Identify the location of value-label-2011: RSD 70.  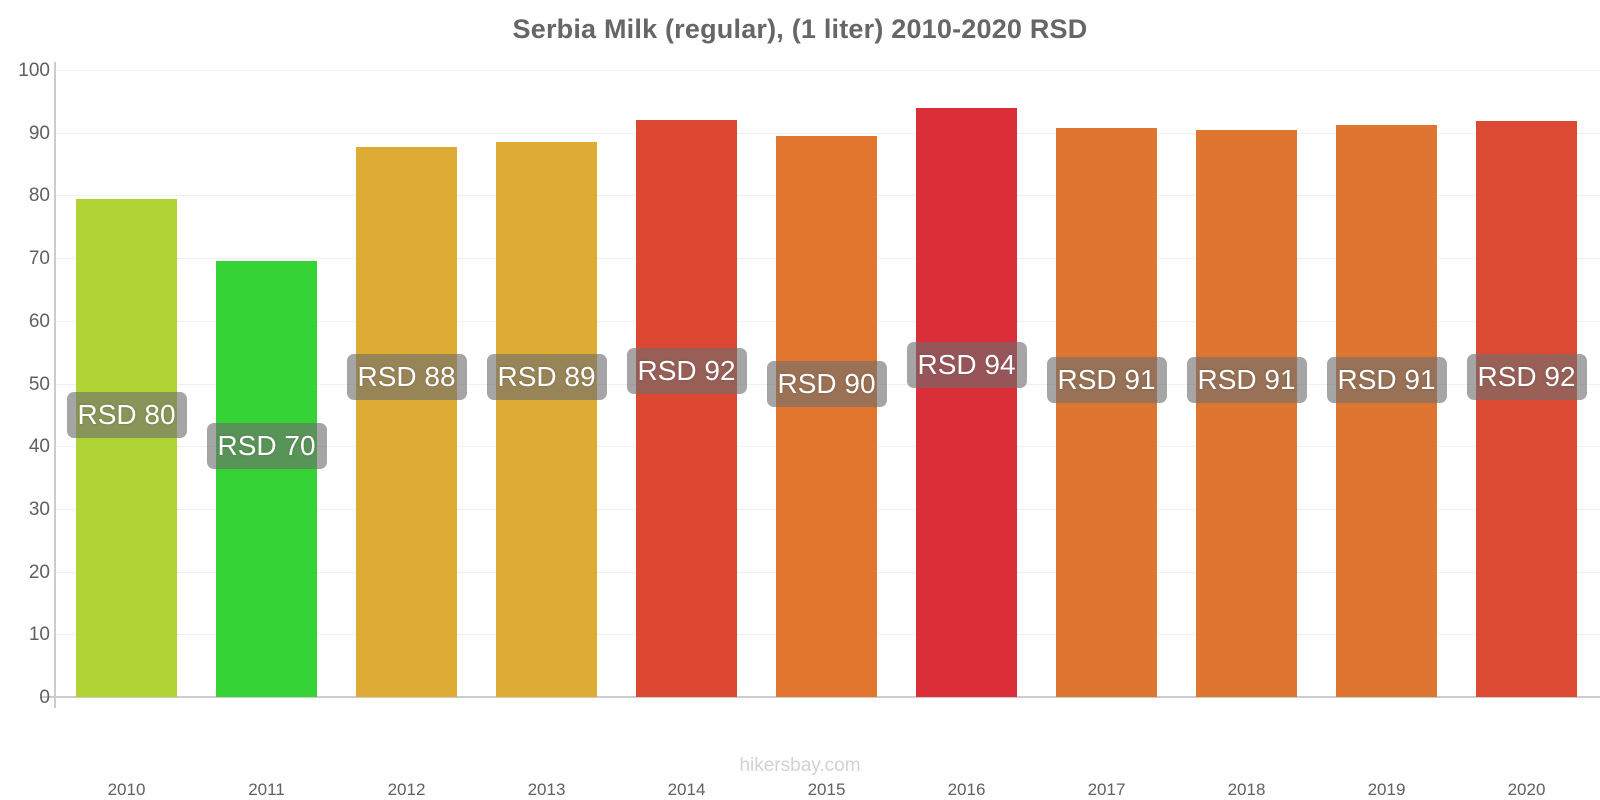
(266, 446).